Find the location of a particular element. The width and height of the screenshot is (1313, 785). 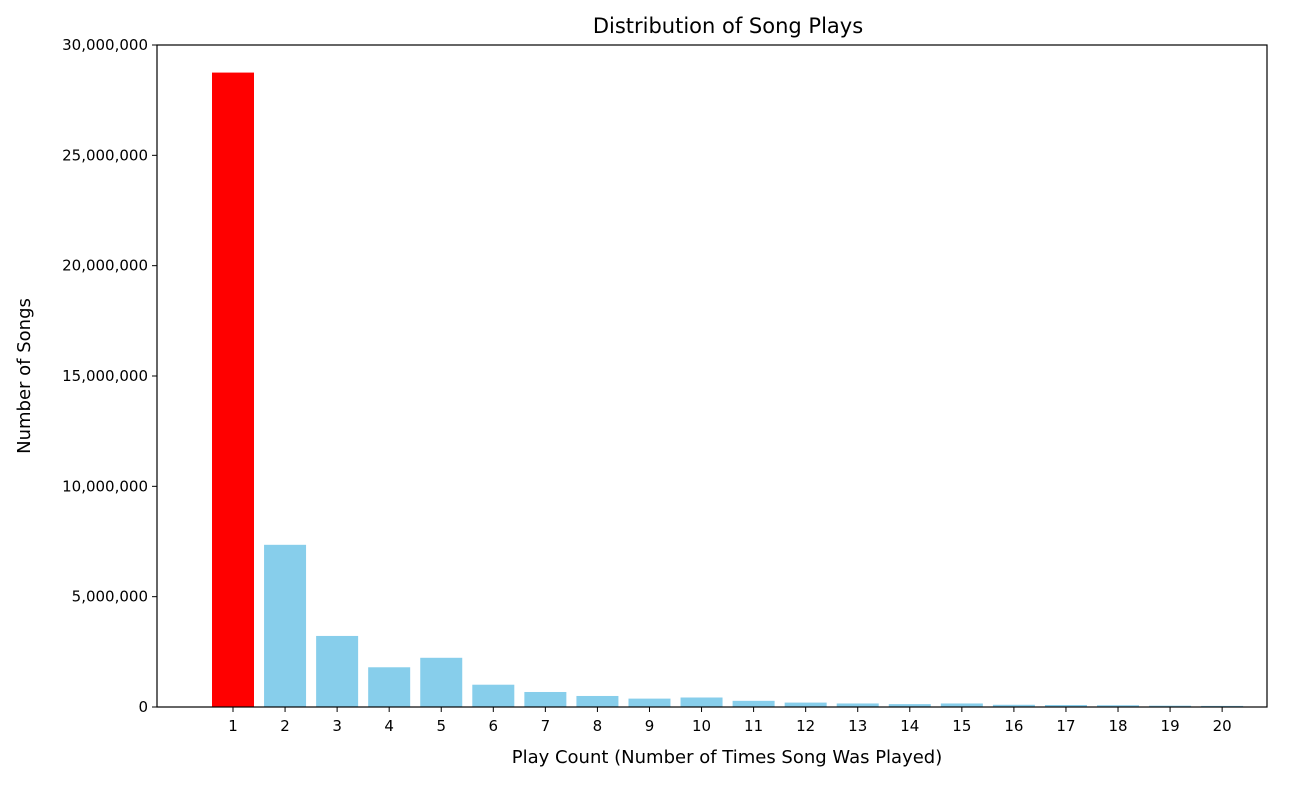

x-tick-label-10: 10 is located at coordinates (701, 726).